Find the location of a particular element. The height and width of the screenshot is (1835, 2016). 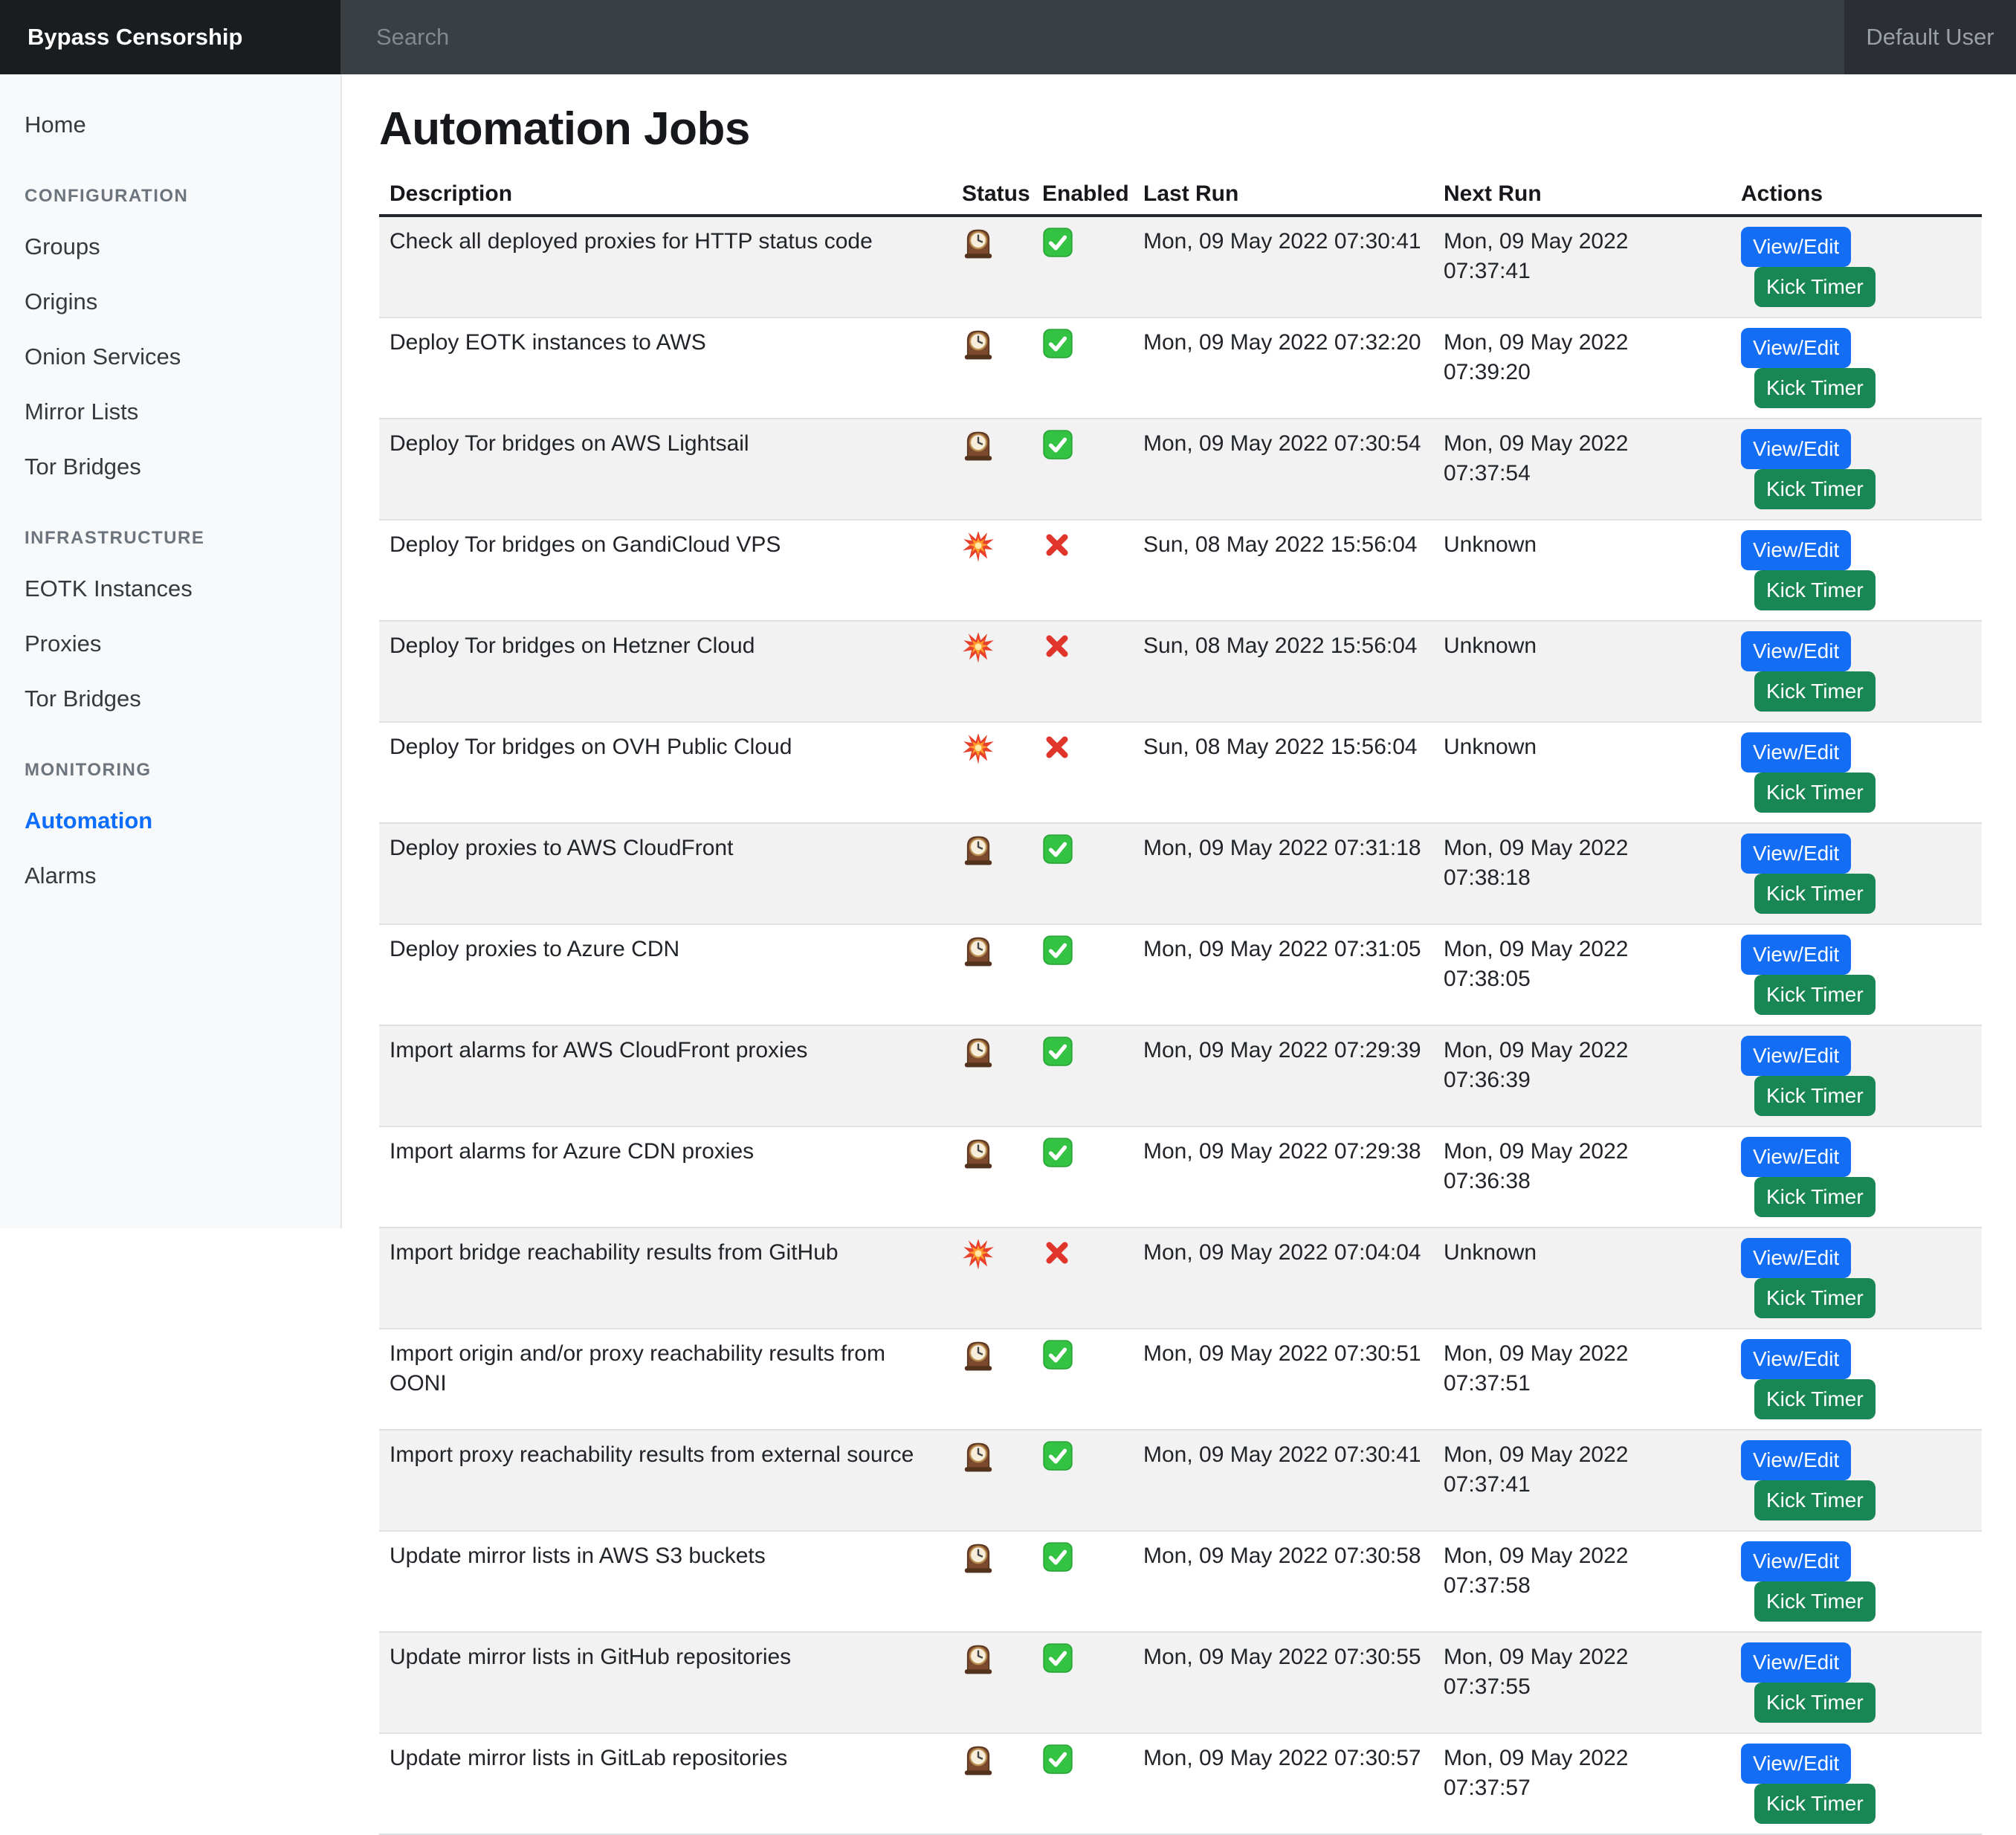

column-header-next-run: Next Run is located at coordinates (1582, 196).